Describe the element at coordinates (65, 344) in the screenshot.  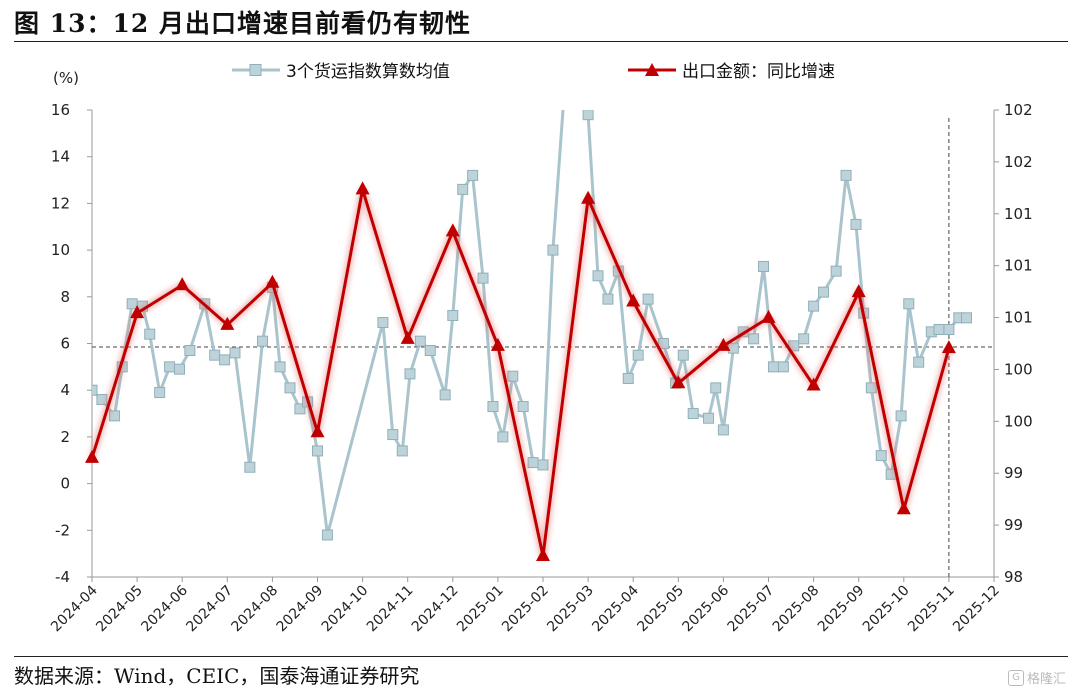
I see `left-tick-label: 6` at that location.